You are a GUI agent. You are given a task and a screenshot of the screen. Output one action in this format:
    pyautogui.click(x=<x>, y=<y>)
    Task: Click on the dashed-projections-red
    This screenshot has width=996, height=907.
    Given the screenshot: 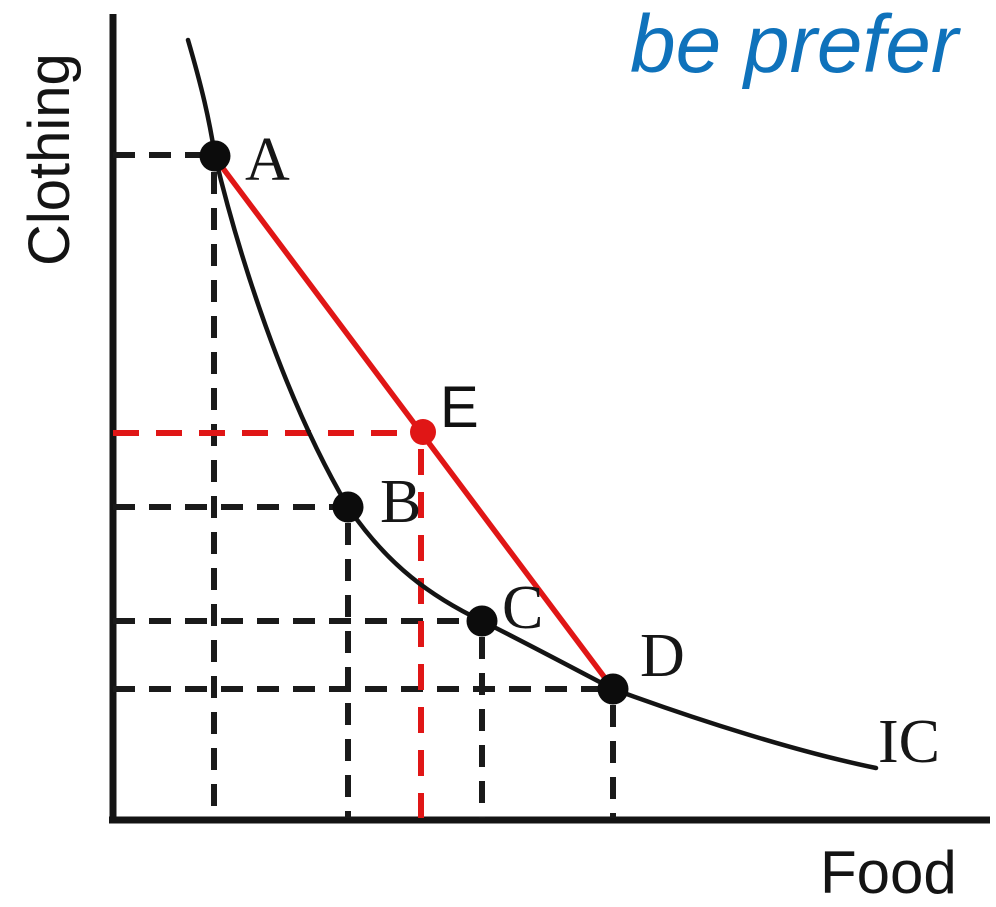 What is the action you would take?
    pyautogui.click(x=268, y=624)
    